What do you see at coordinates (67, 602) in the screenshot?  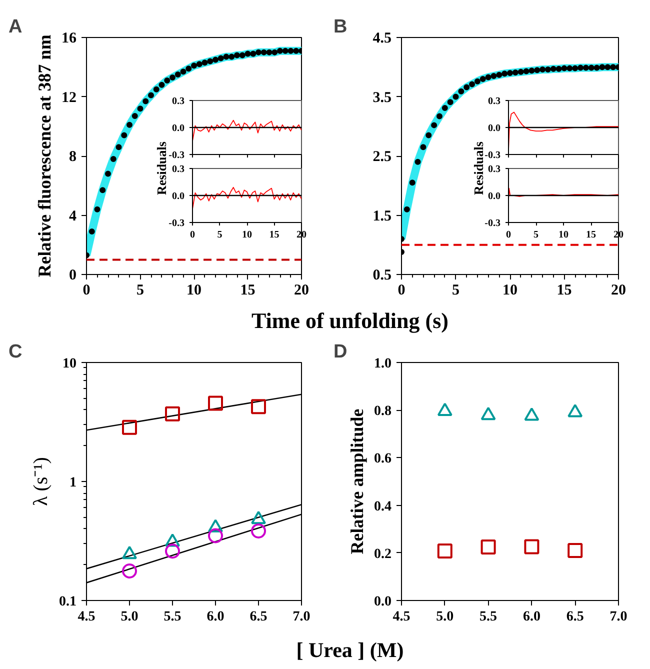 I see `y-tick-label: 0.1` at bounding box center [67, 602].